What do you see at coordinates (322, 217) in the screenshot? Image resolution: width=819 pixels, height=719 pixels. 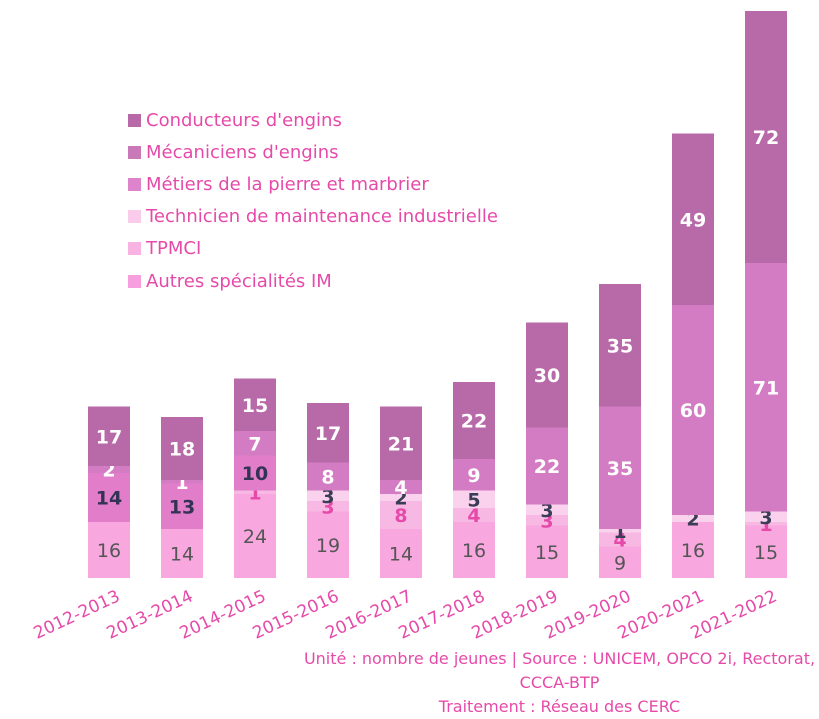 I see `legend-label: Technicien de maintenance industrielle` at bounding box center [322, 217].